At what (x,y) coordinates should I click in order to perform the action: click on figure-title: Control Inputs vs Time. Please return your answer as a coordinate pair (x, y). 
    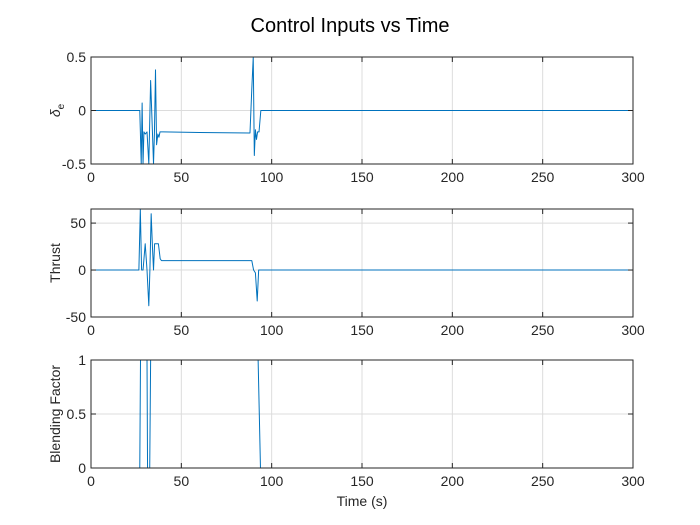
    Looking at the image, I should click on (350, 26).